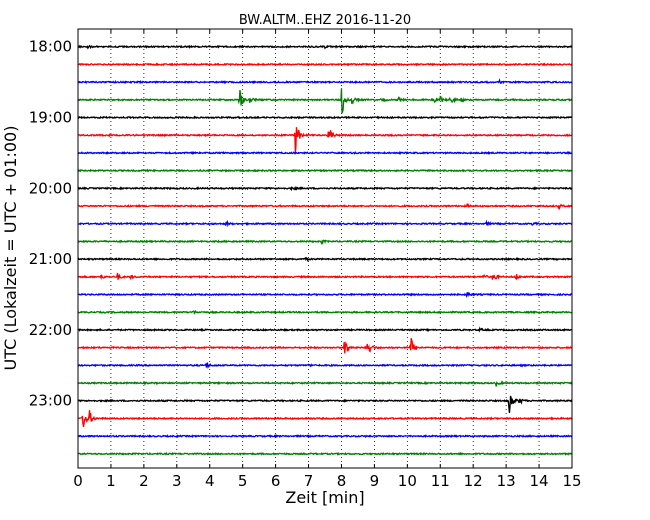 Image resolution: width=650 pixels, height=520 pixels. I want to click on x-tick-label: 2, so click(144, 481).